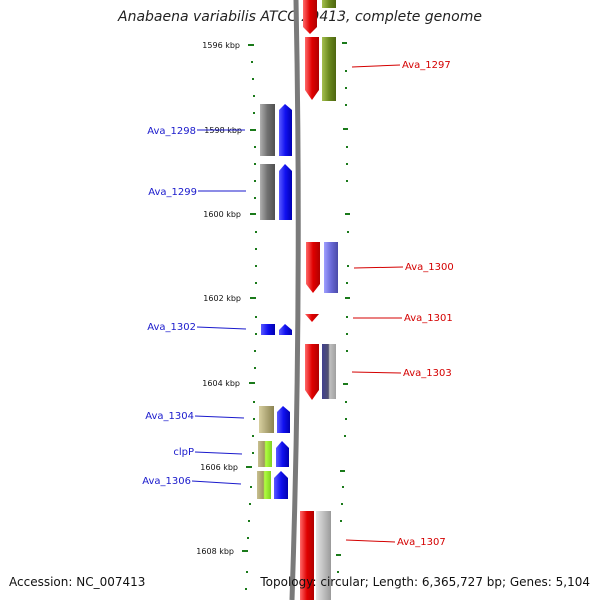 The width and height of the screenshot is (600, 600). What do you see at coordinates (427, 373) in the screenshot?
I see `gene-label-text: Ava_1303` at bounding box center [427, 373].